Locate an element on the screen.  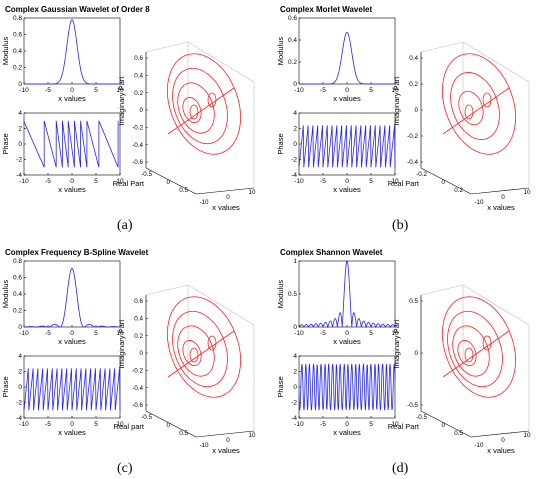
real-tick-label: 0.5 is located at coordinates (183, 190).